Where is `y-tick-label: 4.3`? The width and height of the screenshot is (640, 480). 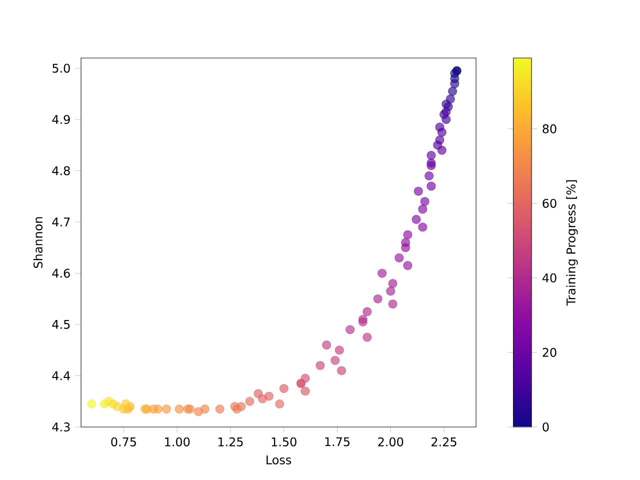 y-tick-label: 4.3 is located at coordinates (61, 427).